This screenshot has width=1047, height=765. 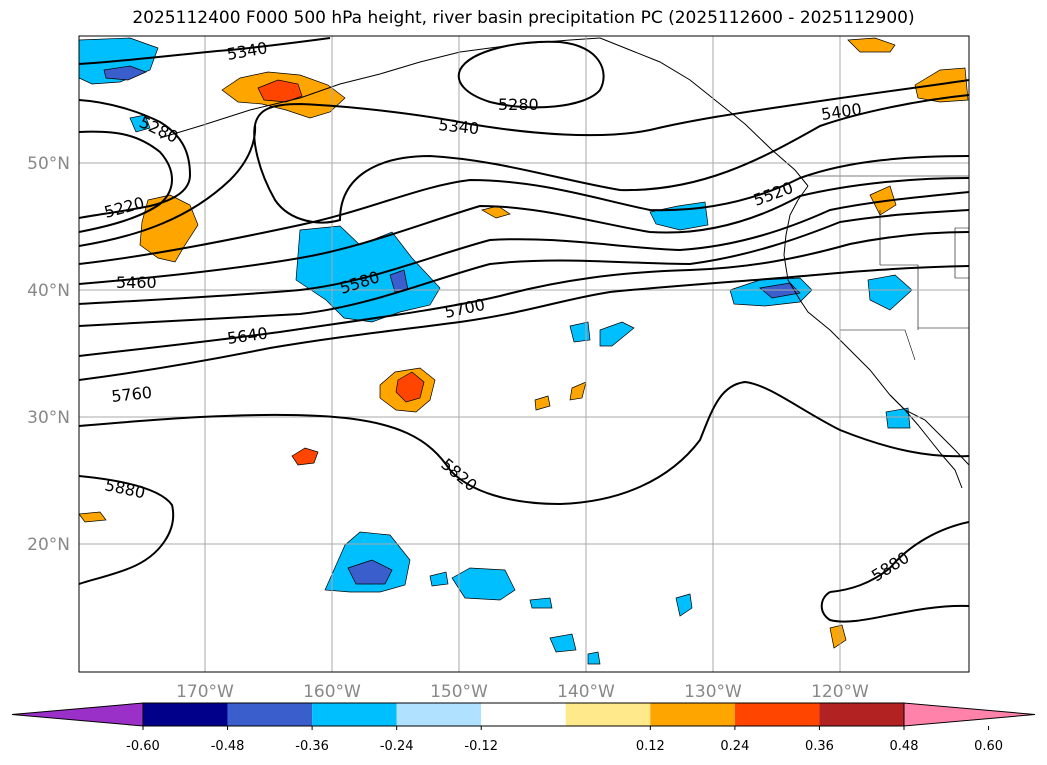 I want to click on lon-label: 140°W, so click(x=586, y=692).